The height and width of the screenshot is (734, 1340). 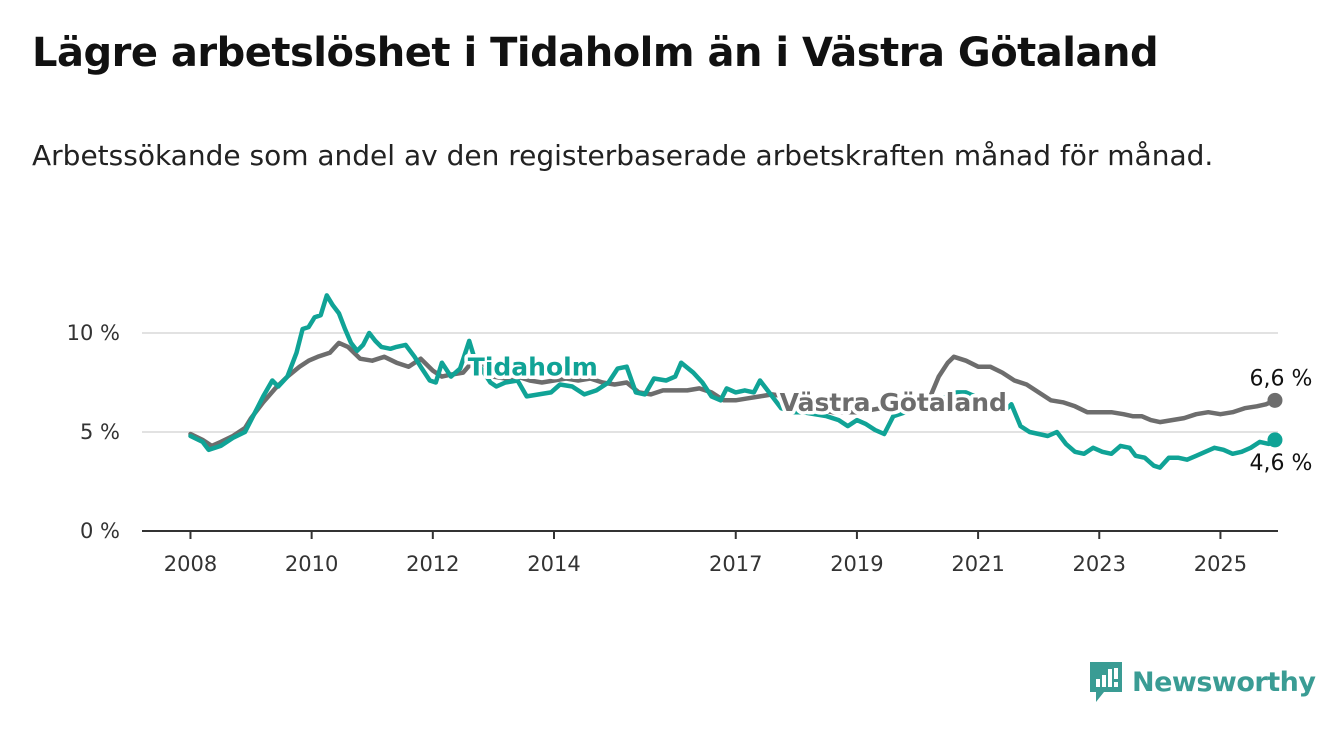 I want to click on end-value-label-tidaholm: 4,6 %, so click(x=1281, y=463).